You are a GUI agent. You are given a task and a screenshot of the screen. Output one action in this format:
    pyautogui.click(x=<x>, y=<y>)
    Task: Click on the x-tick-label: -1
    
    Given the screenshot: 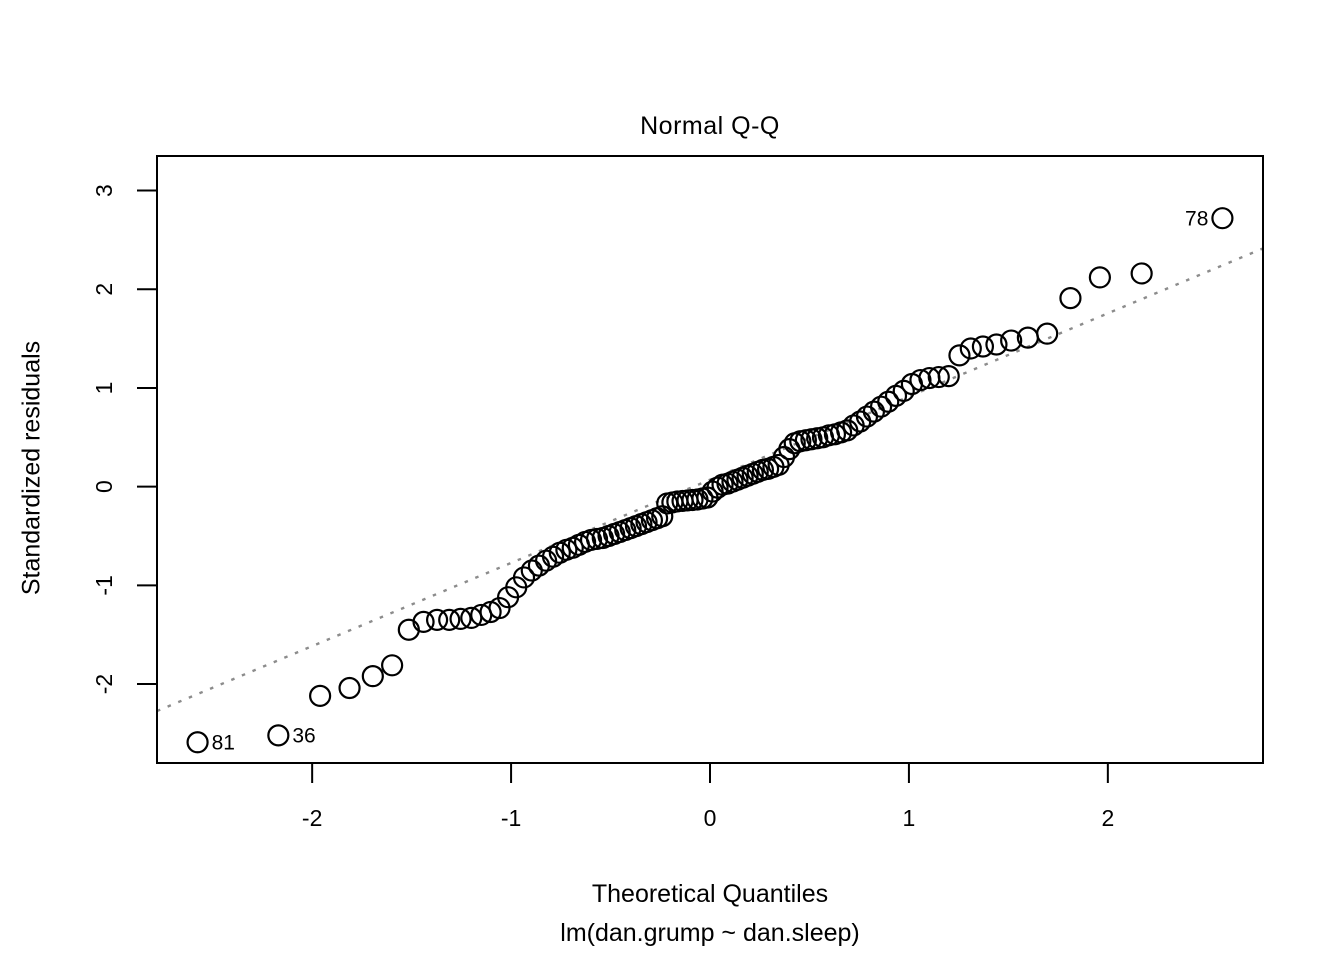 What is the action you would take?
    pyautogui.click(x=511, y=818)
    